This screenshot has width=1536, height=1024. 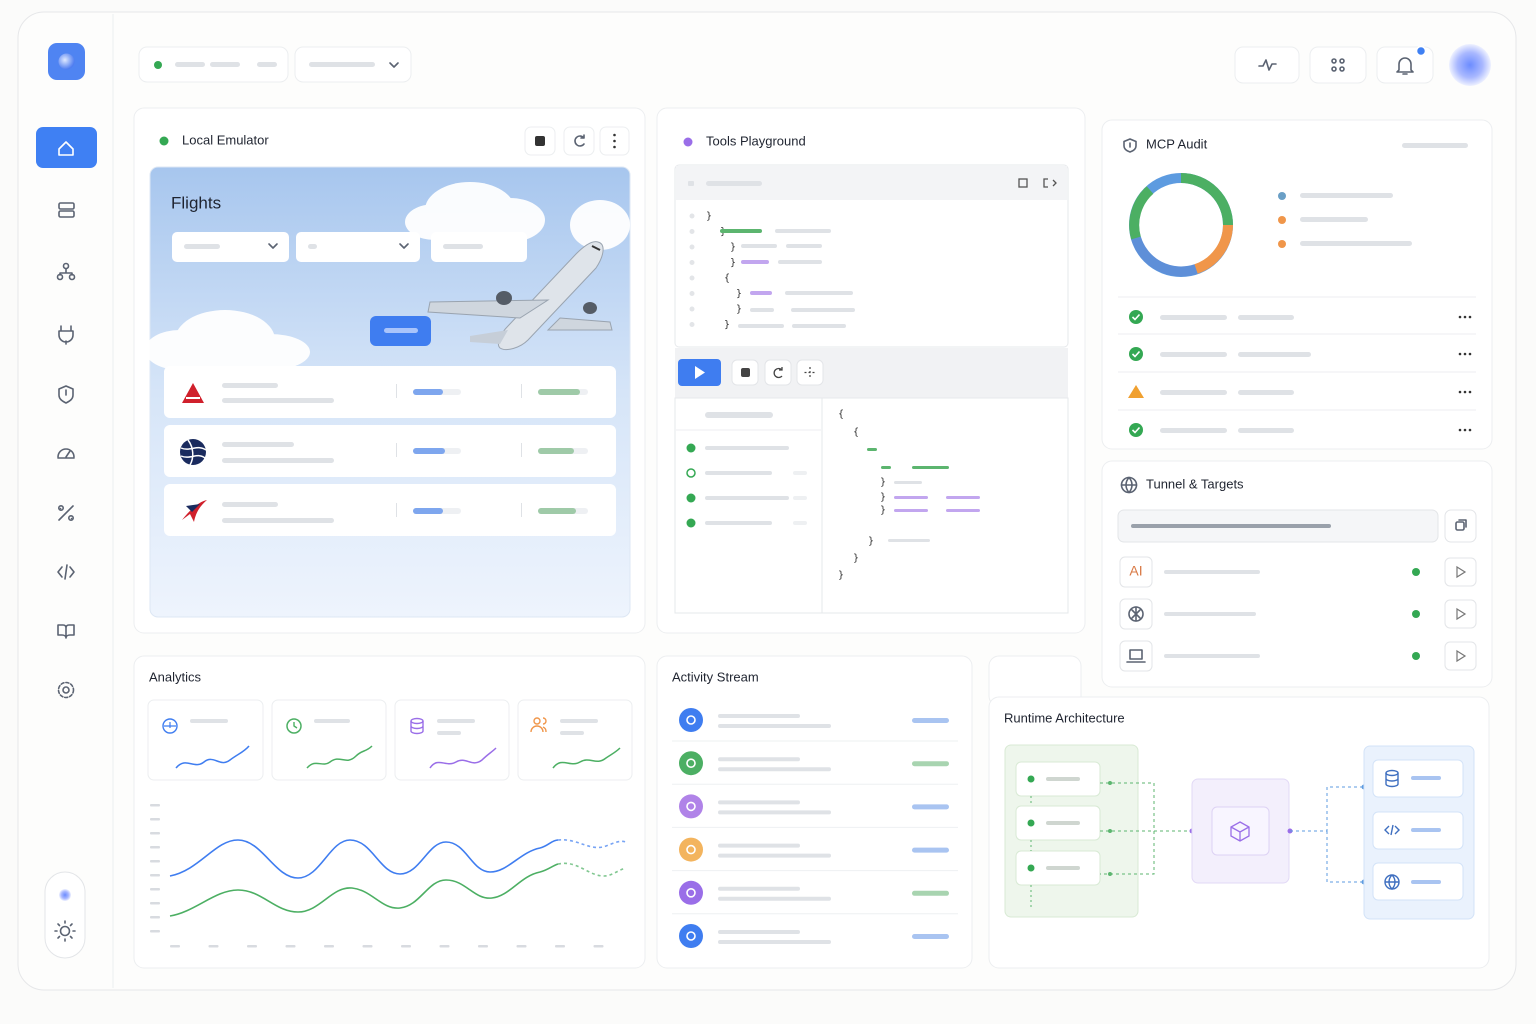 I want to click on notifications-button, so click(x=1405, y=65).